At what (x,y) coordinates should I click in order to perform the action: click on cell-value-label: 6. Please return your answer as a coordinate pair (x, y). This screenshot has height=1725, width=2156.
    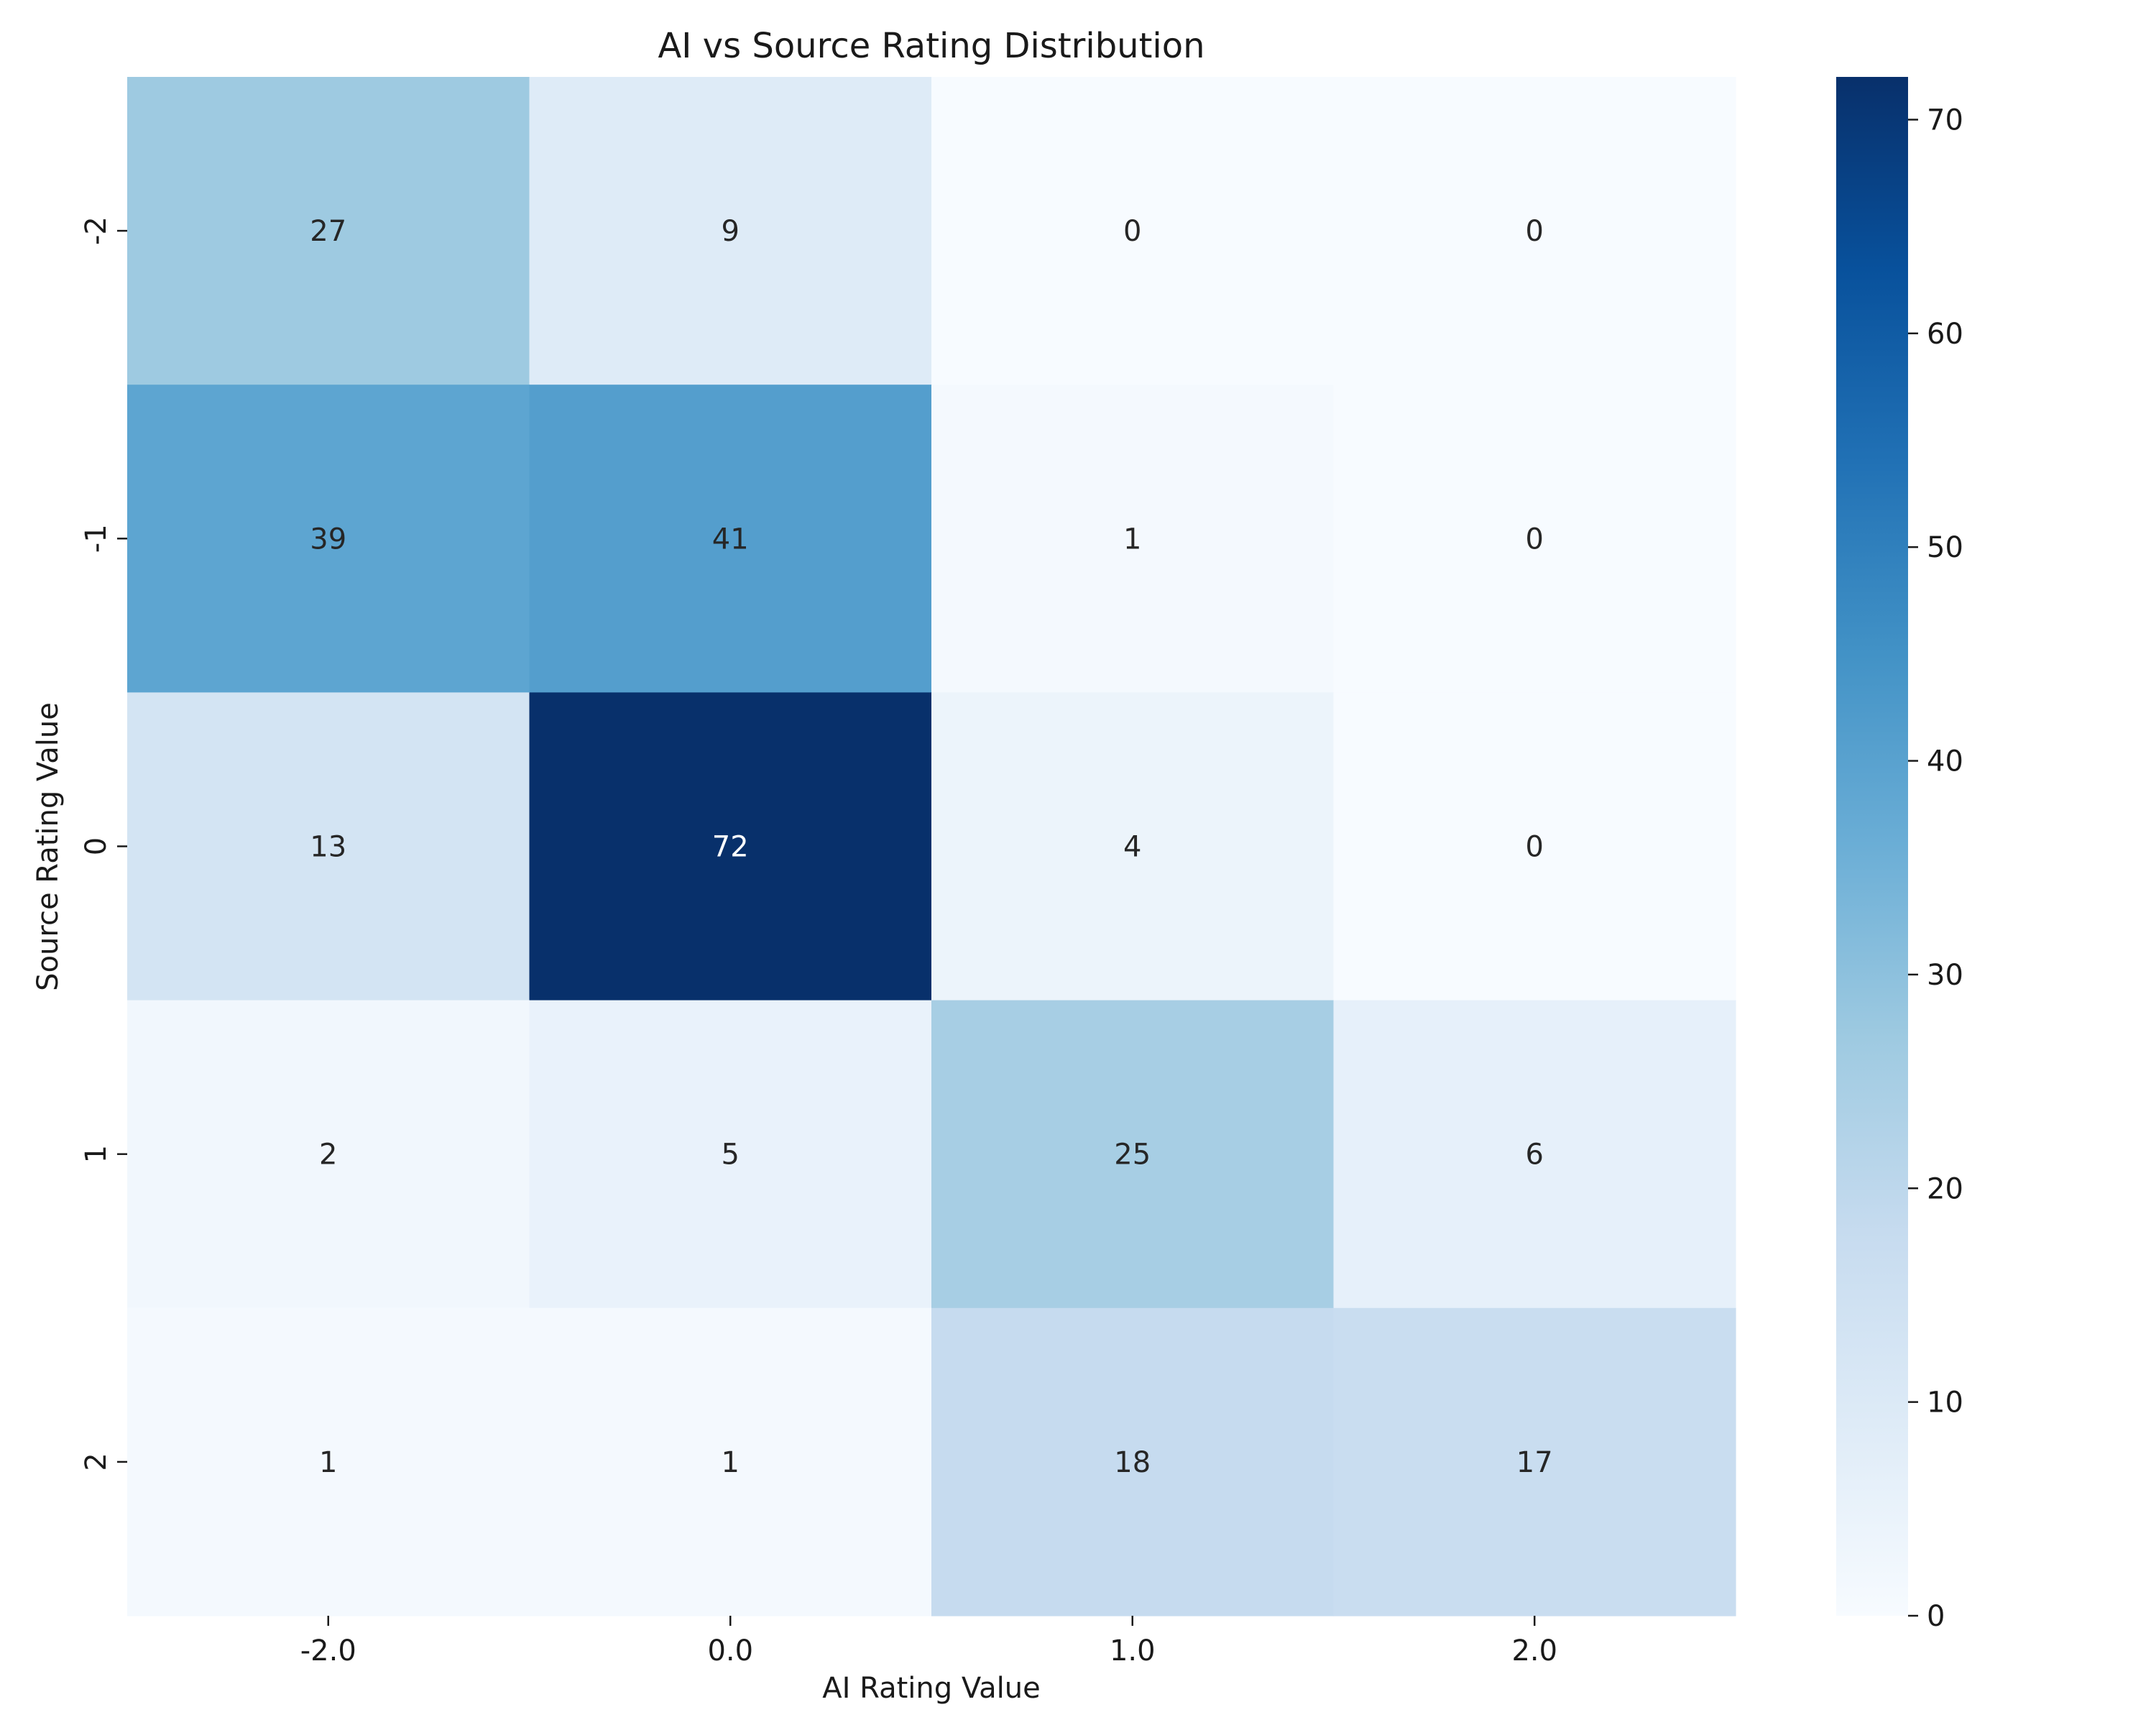
    Looking at the image, I should click on (1535, 1155).